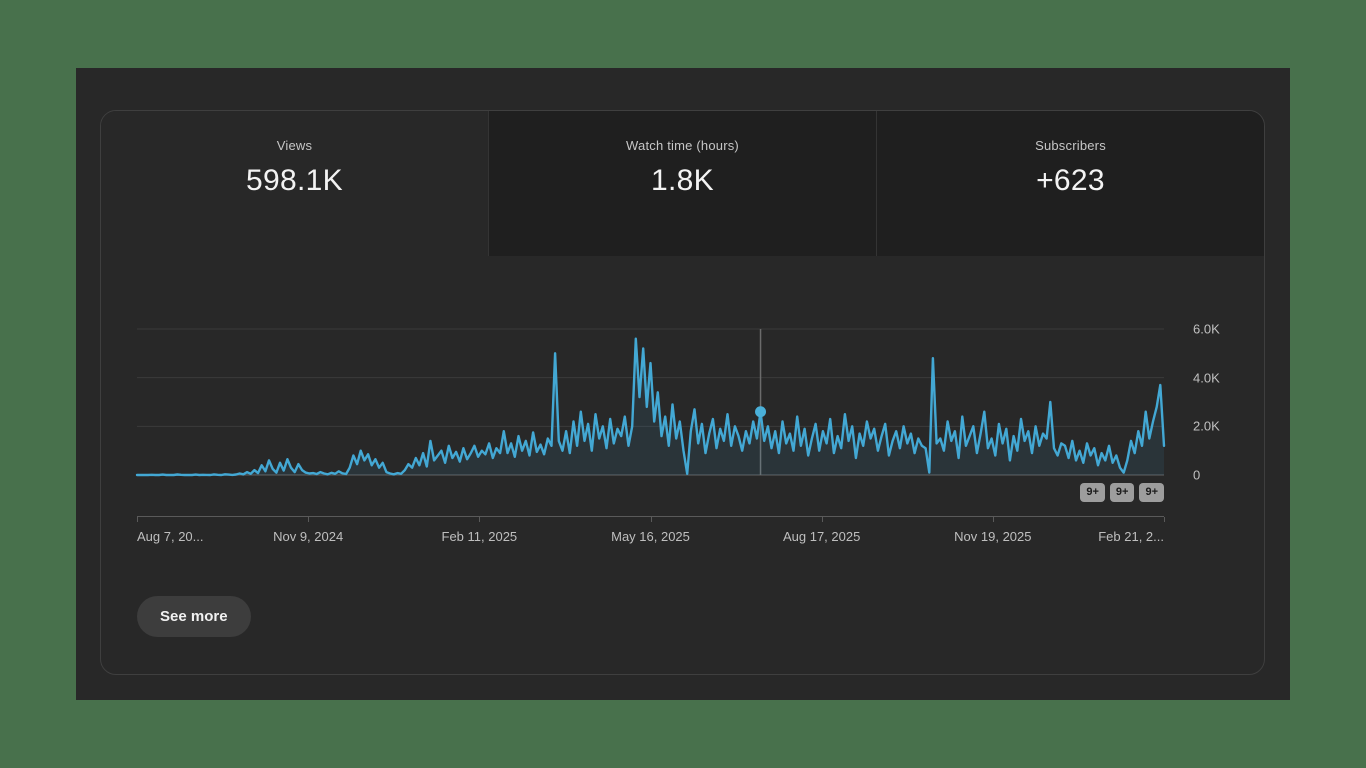 The width and height of the screenshot is (1366, 768). What do you see at coordinates (1206, 329) in the screenshot?
I see `y-axis-tick-label: 6.0K` at bounding box center [1206, 329].